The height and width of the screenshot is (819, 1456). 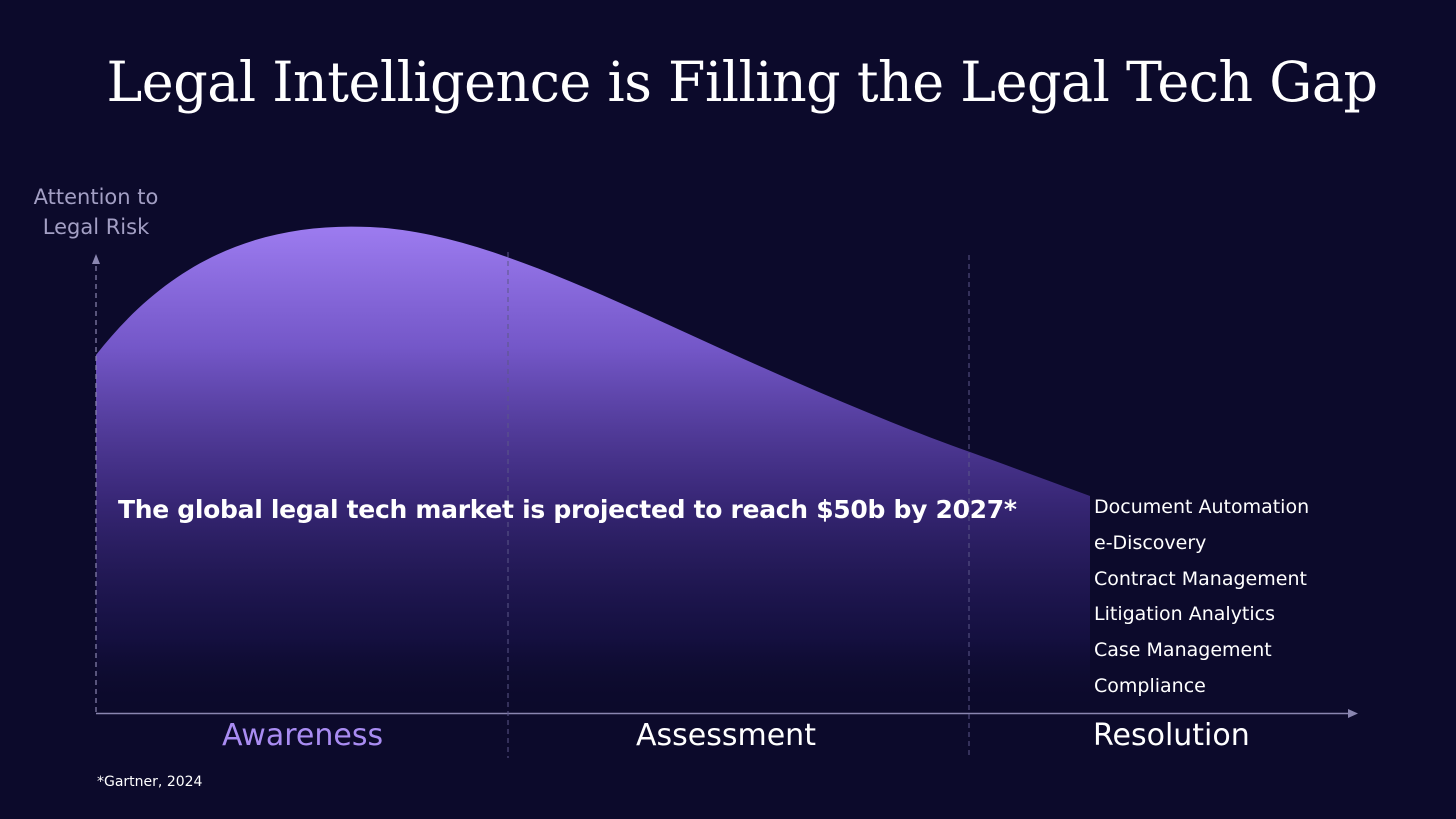 What do you see at coordinates (303, 735) in the screenshot?
I see `phase-label-awareness: Awareness` at bounding box center [303, 735].